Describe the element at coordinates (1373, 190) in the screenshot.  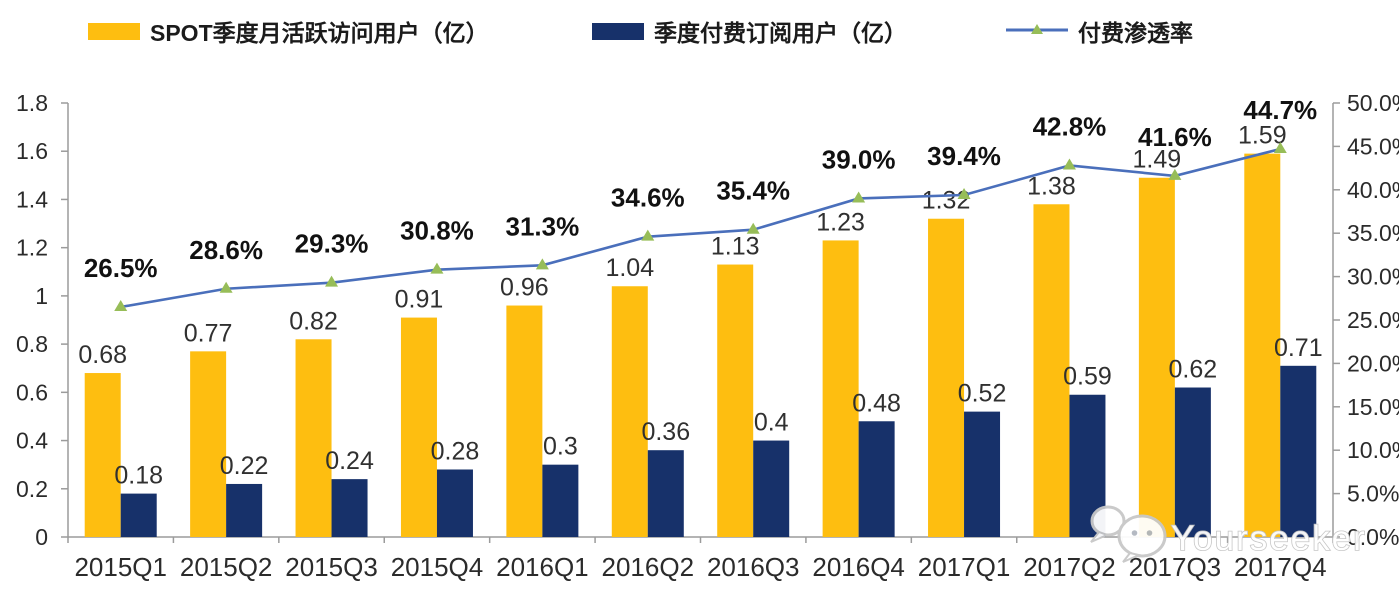
I see `svg-text: 40.0%` at that location.